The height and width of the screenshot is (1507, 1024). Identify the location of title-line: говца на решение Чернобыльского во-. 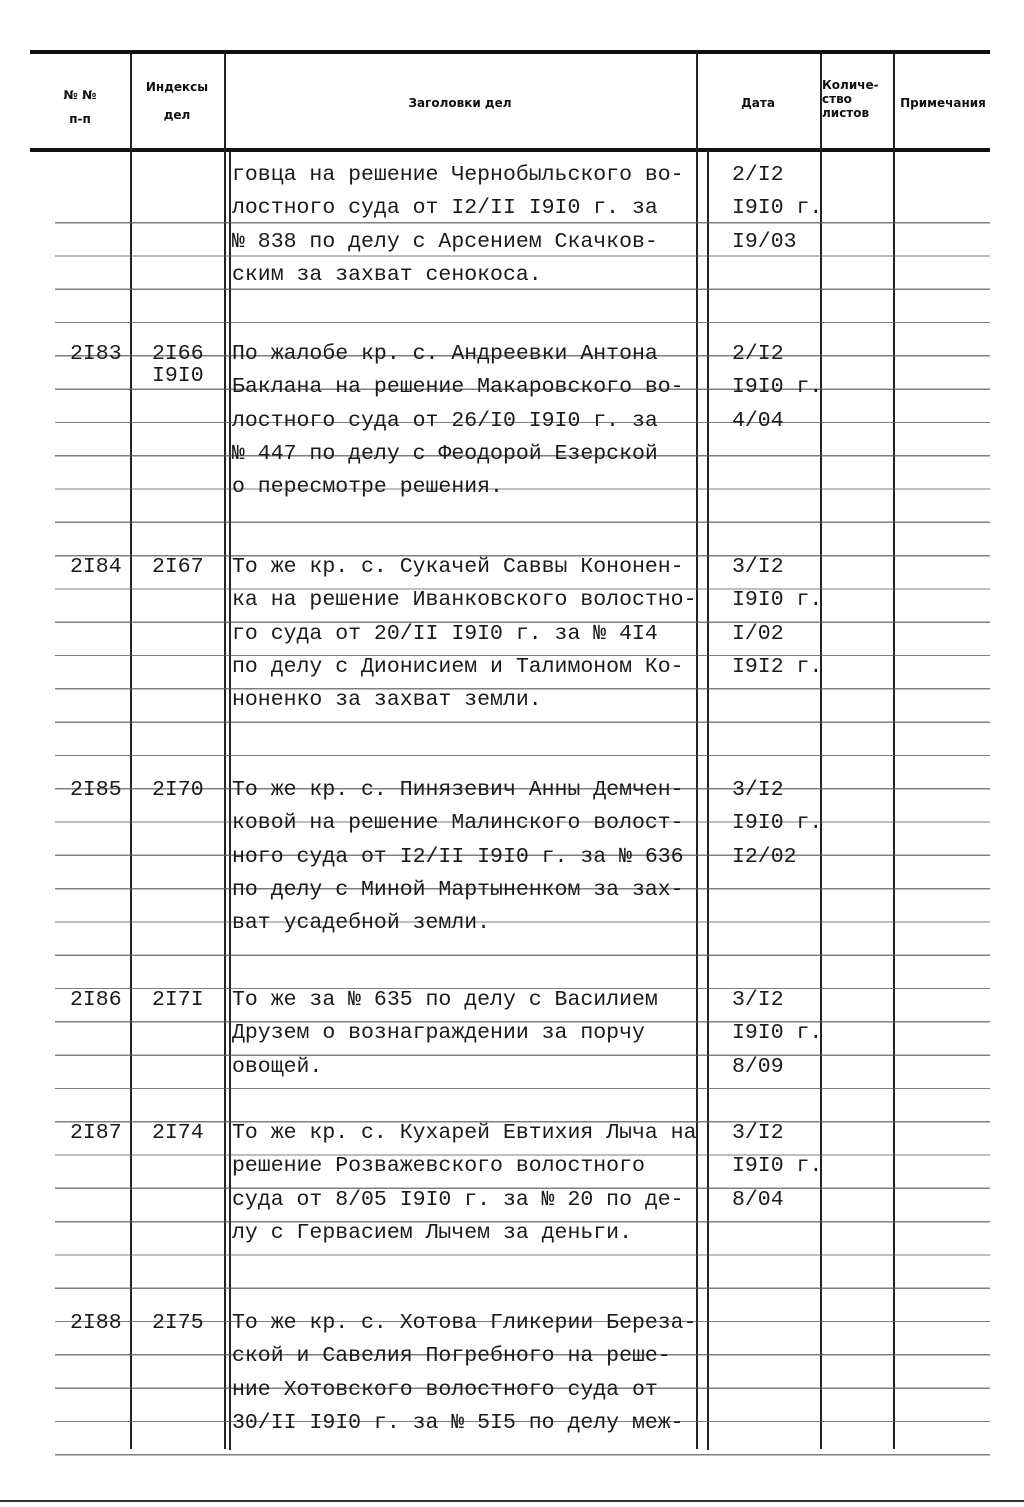
(458, 175).